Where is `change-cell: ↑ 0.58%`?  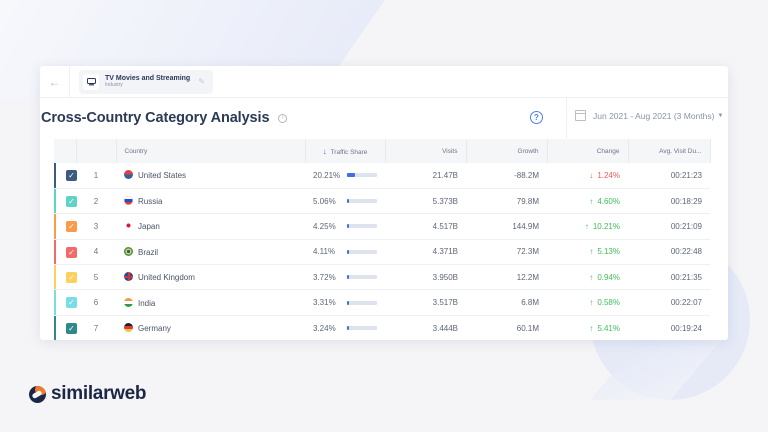 change-cell: ↑ 0.58% is located at coordinates (587, 302).